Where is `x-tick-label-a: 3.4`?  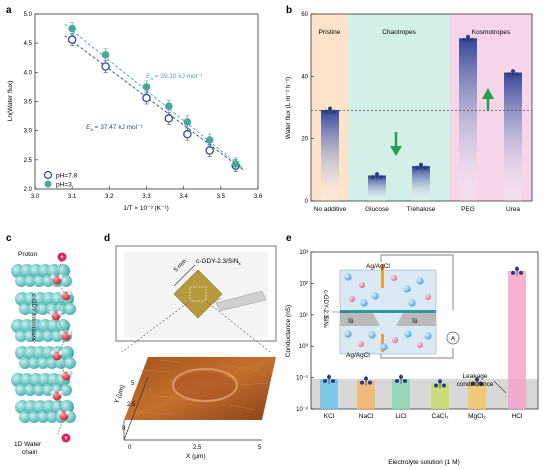 x-tick-label-a: 3.4 is located at coordinates (183, 197).